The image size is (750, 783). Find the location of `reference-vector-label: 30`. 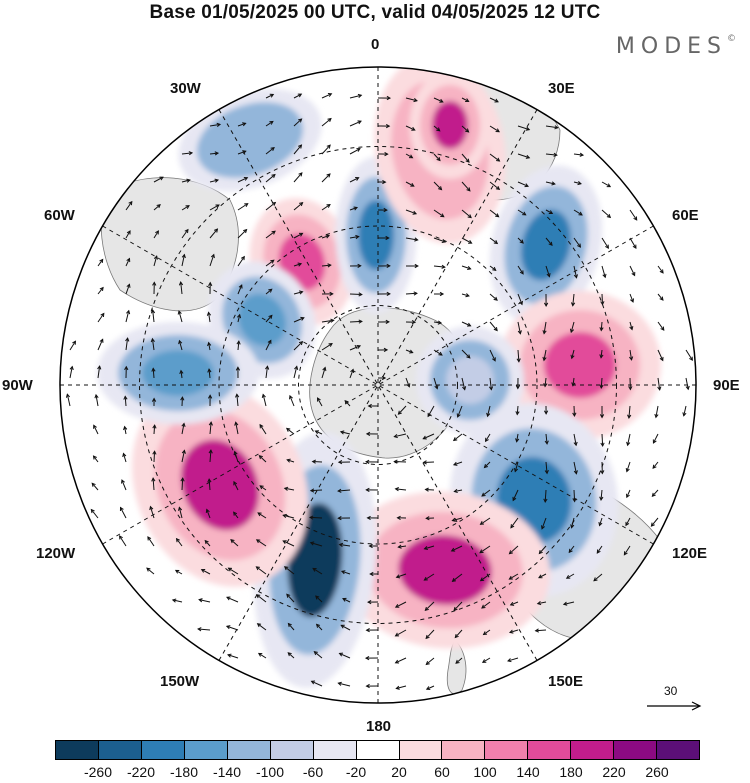

reference-vector-label: 30 is located at coordinates (671, 691).